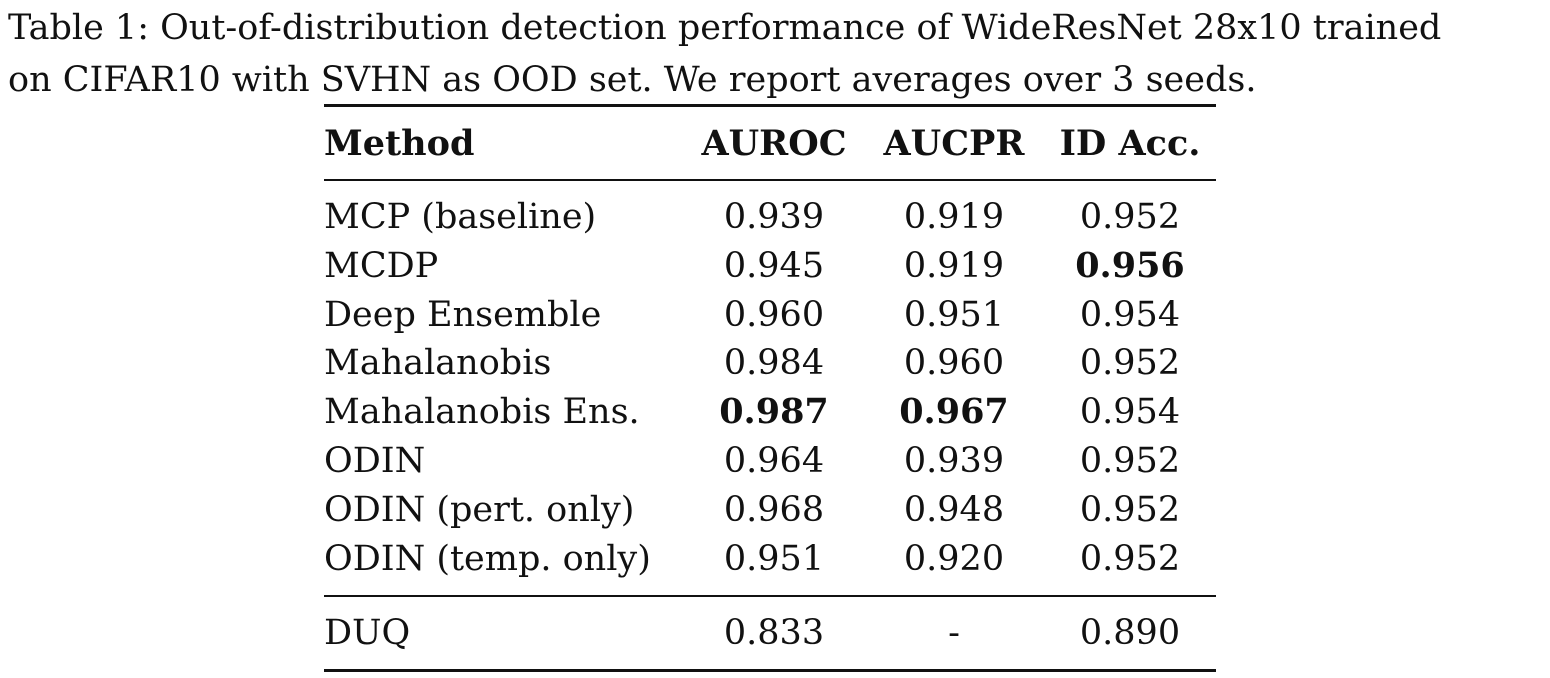 The height and width of the screenshot is (678, 1550). What do you see at coordinates (954, 363) in the screenshot?
I see `aucpr-cell: 0.960` at bounding box center [954, 363].